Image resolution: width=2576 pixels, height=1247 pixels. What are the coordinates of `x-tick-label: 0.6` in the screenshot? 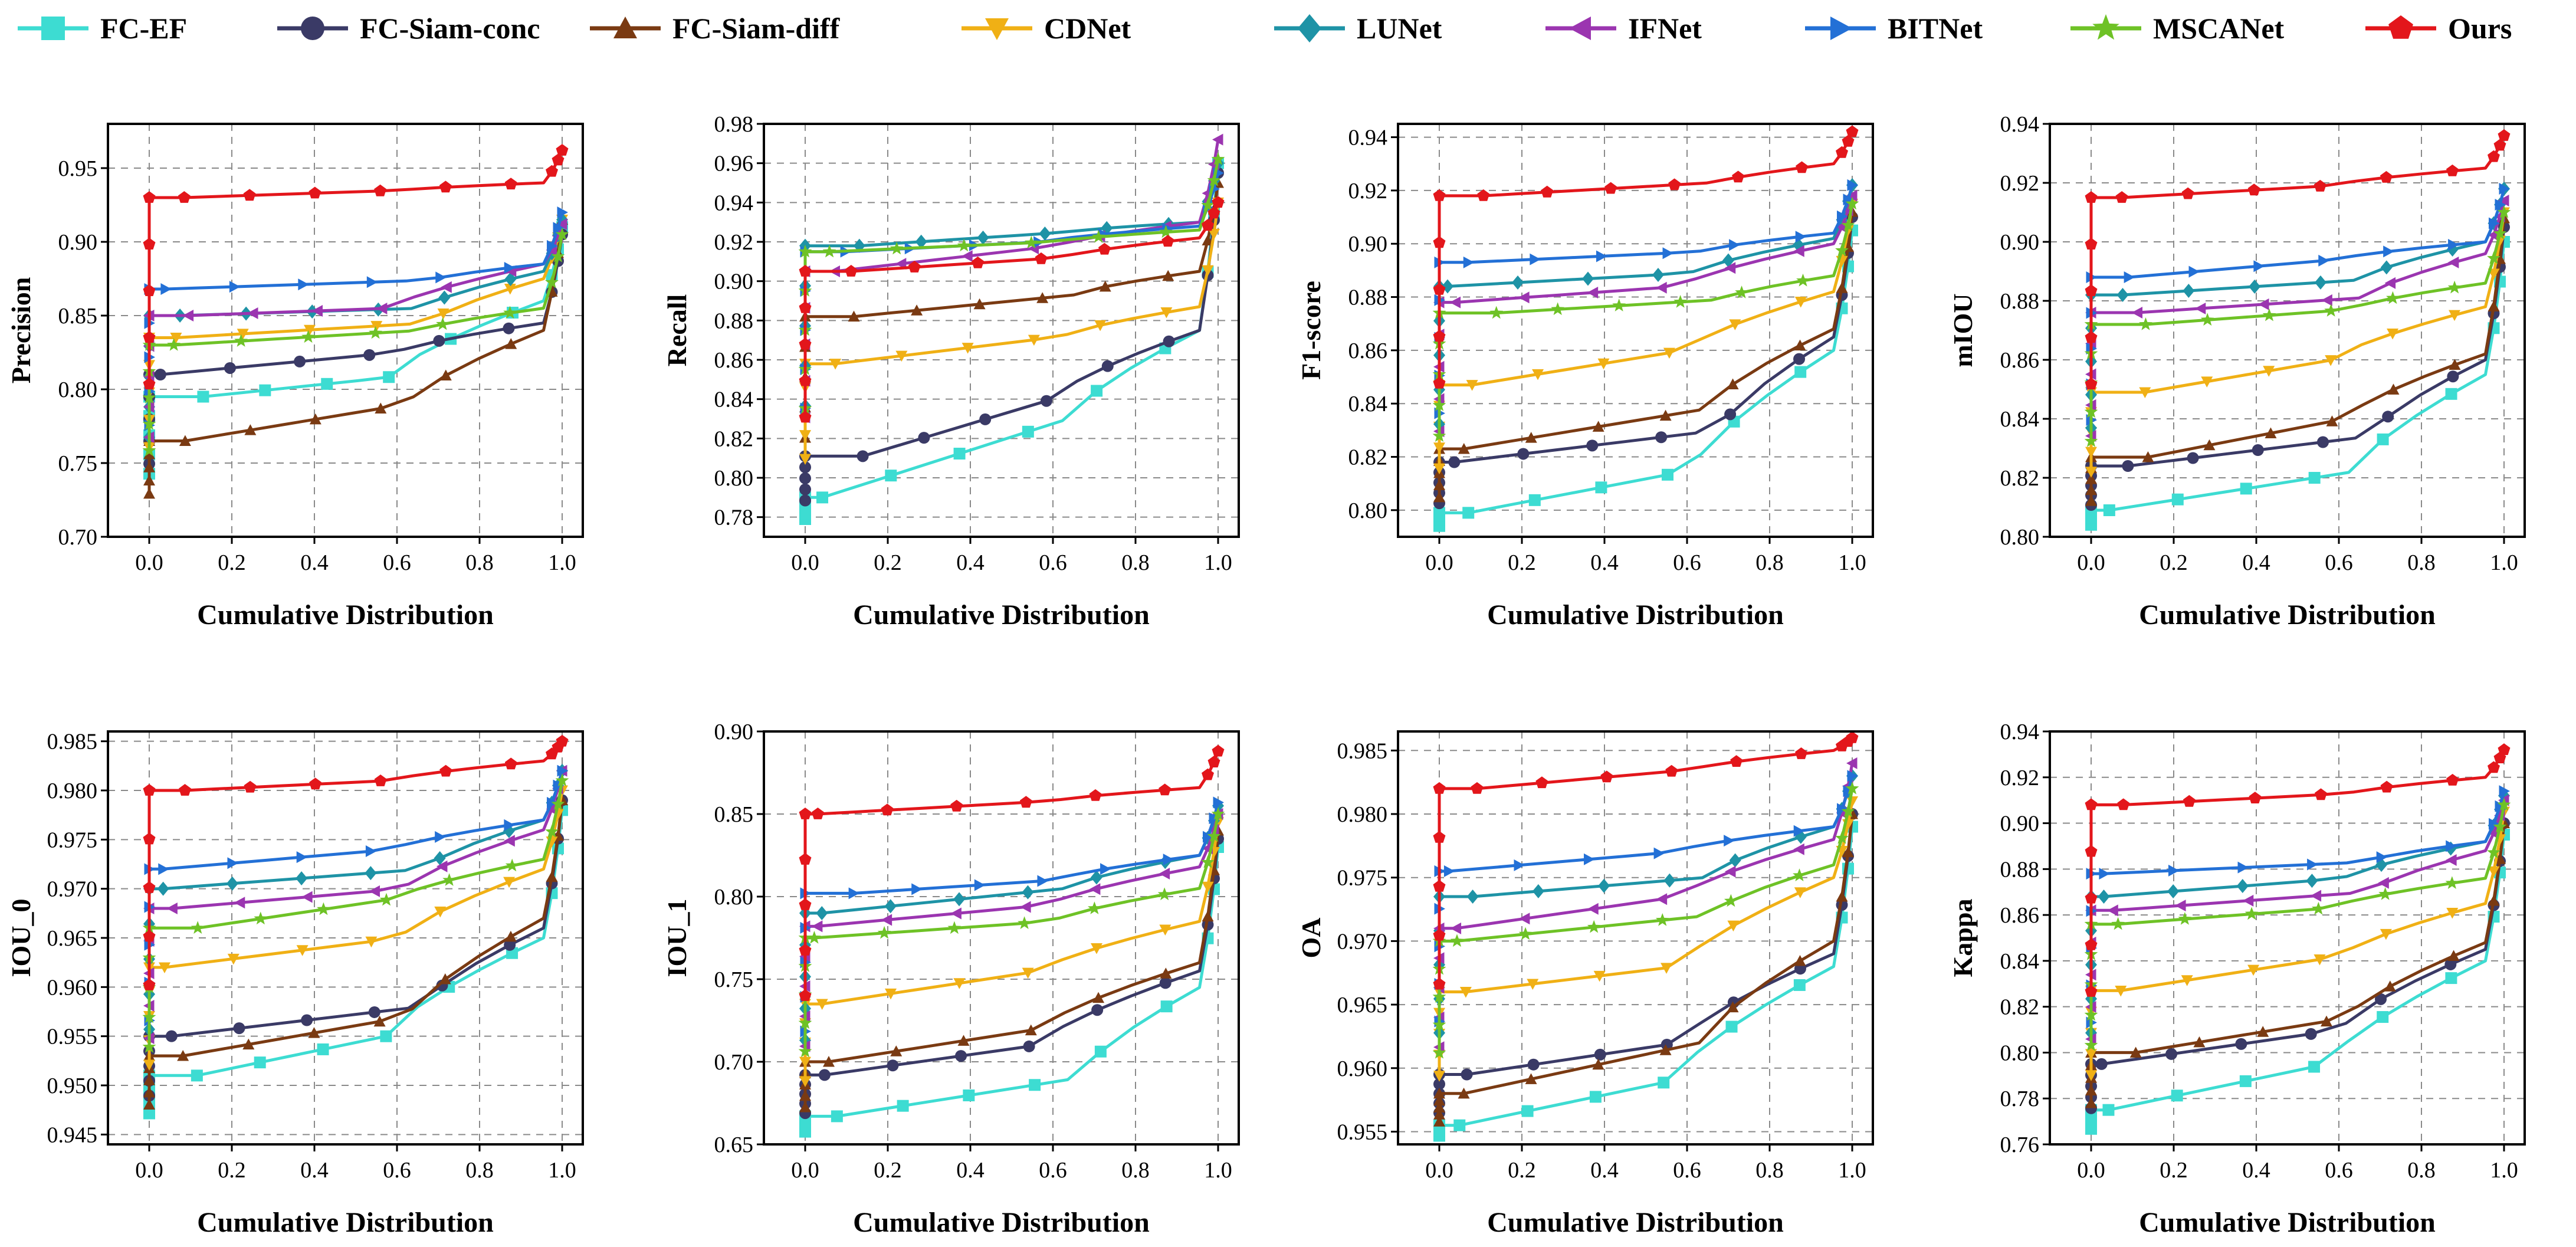 It's located at (1053, 562).